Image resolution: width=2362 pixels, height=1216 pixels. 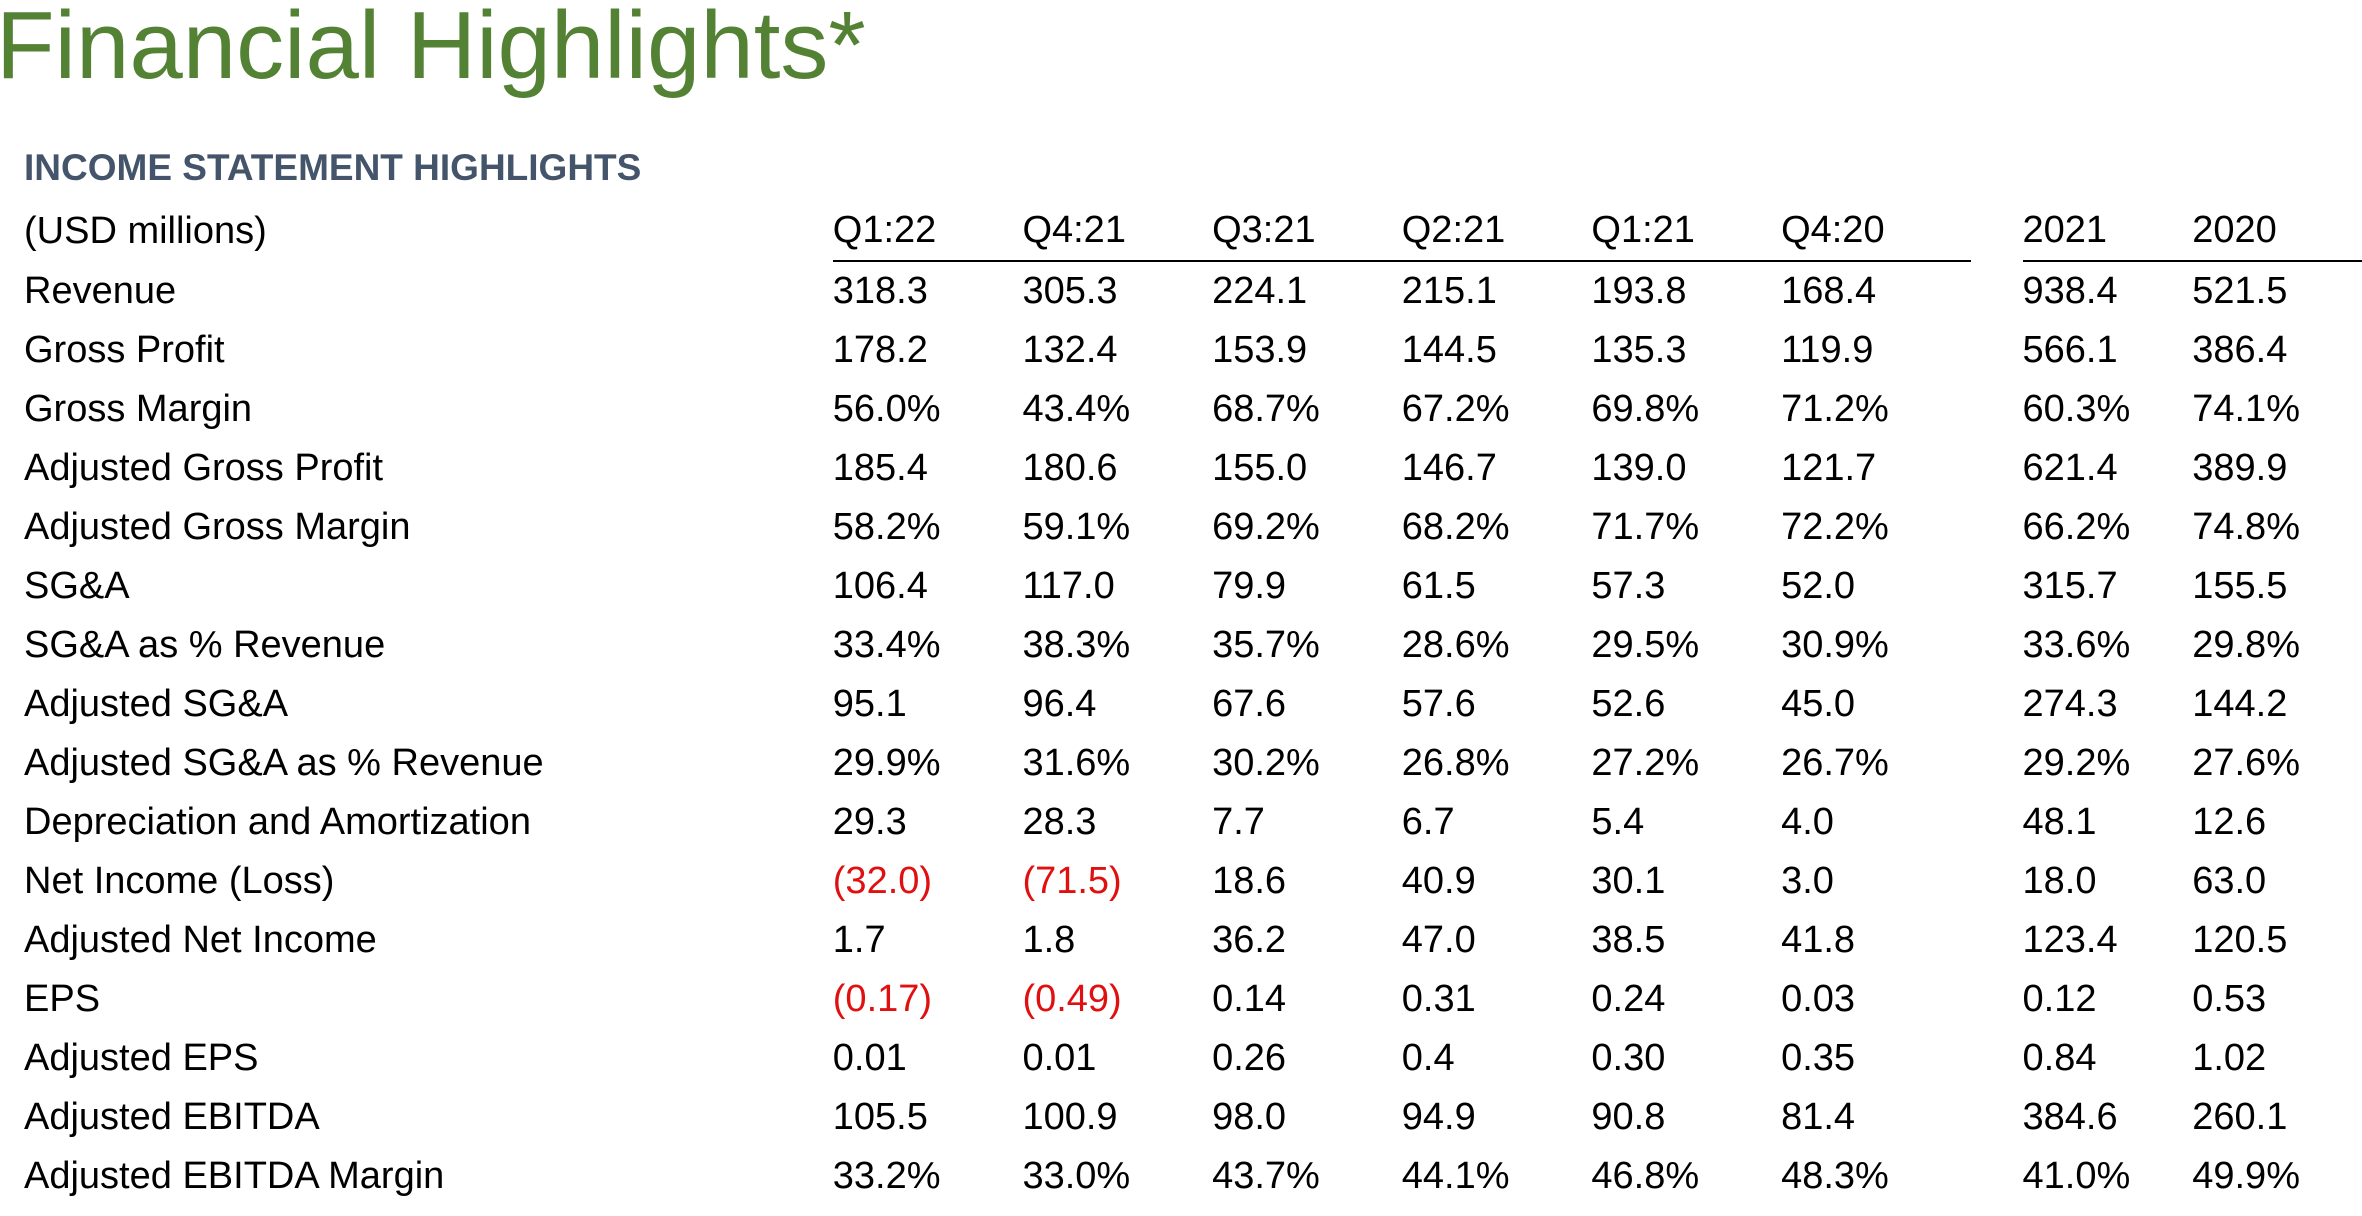 I want to click on quarter-value-cell: 139.0, so click(x=1639, y=468).